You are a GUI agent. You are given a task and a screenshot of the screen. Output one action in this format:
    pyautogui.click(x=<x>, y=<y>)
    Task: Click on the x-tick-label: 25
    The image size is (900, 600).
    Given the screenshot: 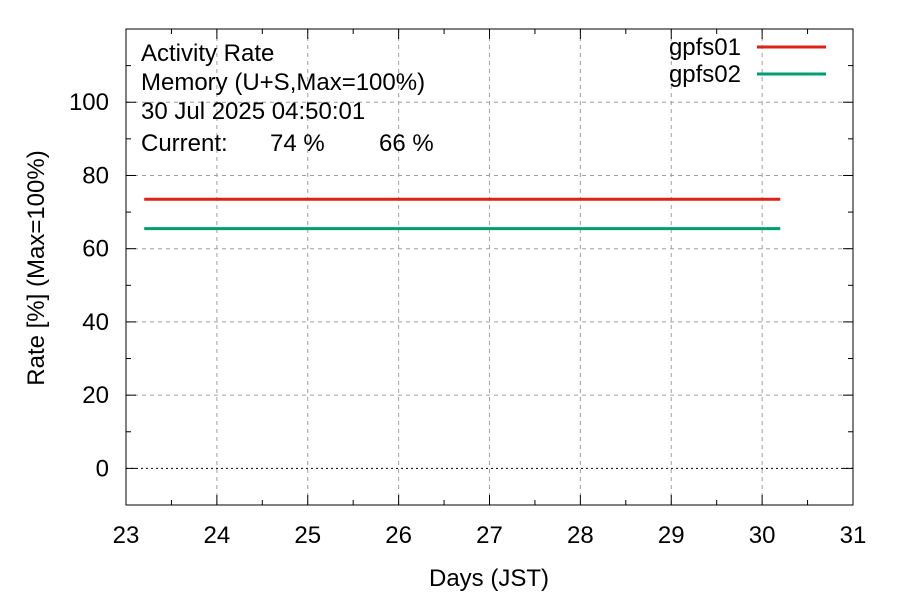 What is the action you would take?
    pyautogui.click(x=307, y=535)
    